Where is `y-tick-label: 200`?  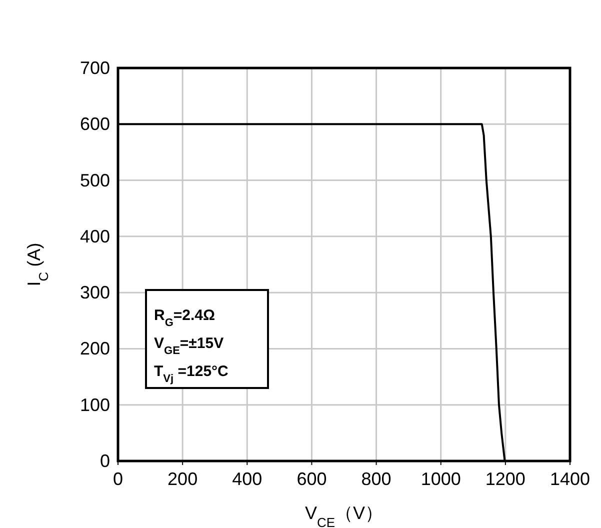 y-tick-label: 200 is located at coordinates (95, 348).